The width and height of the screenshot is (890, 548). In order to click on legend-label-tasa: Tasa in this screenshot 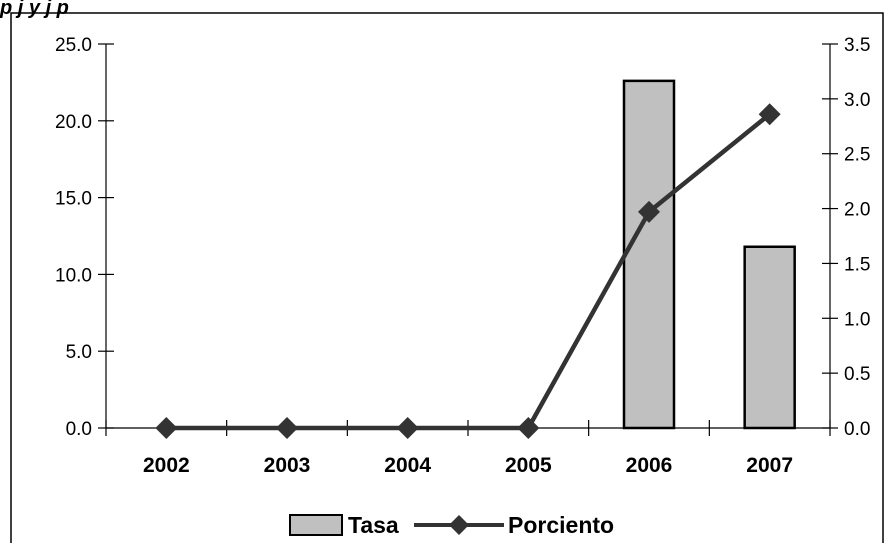, I will do `click(373, 525)`.